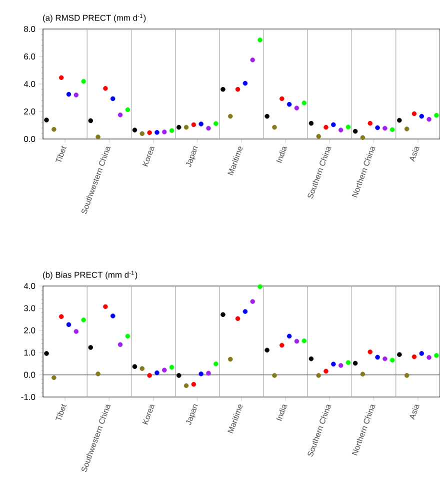 The height and width of the screenshot is (491, 440). Describe the element at coordinates (30, 57) in the screenshot. I see `y-tick-label: 6.0` at that location.